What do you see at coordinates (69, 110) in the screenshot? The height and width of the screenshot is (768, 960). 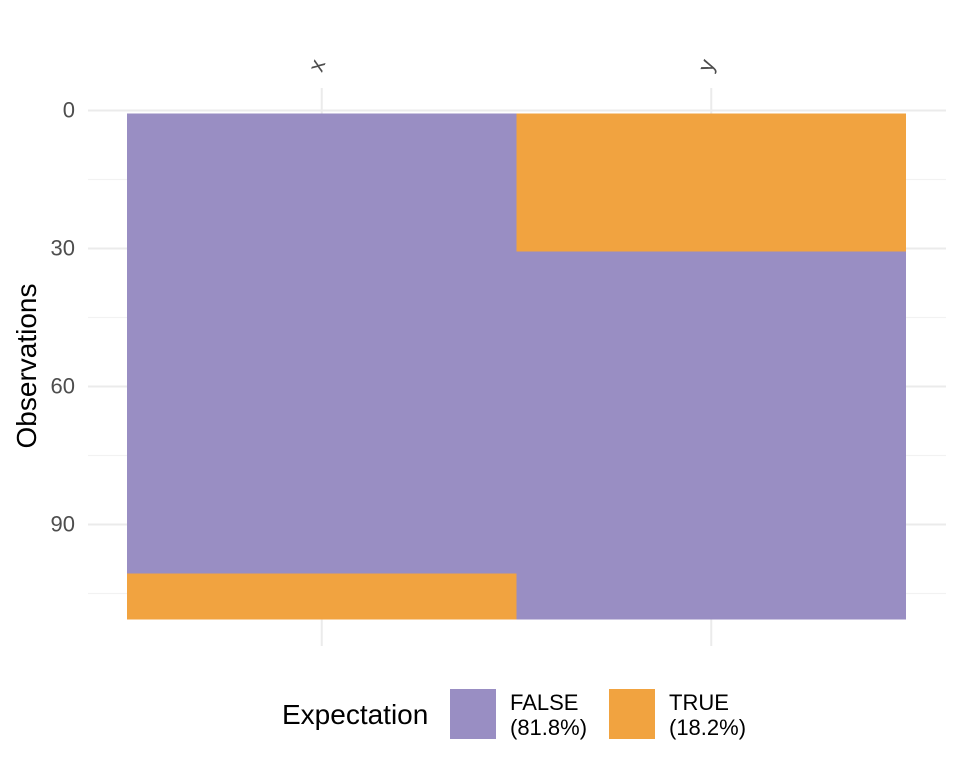 I see `y-tick-label: 0` at bounding box center [69, 110].